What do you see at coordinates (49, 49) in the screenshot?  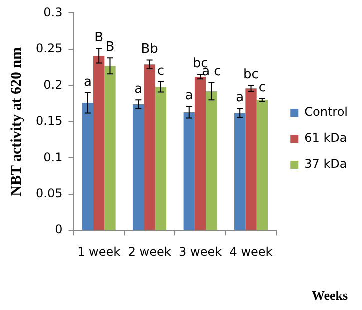 I see `y-tick-label: 0.25` at bounding box center [49, 49].